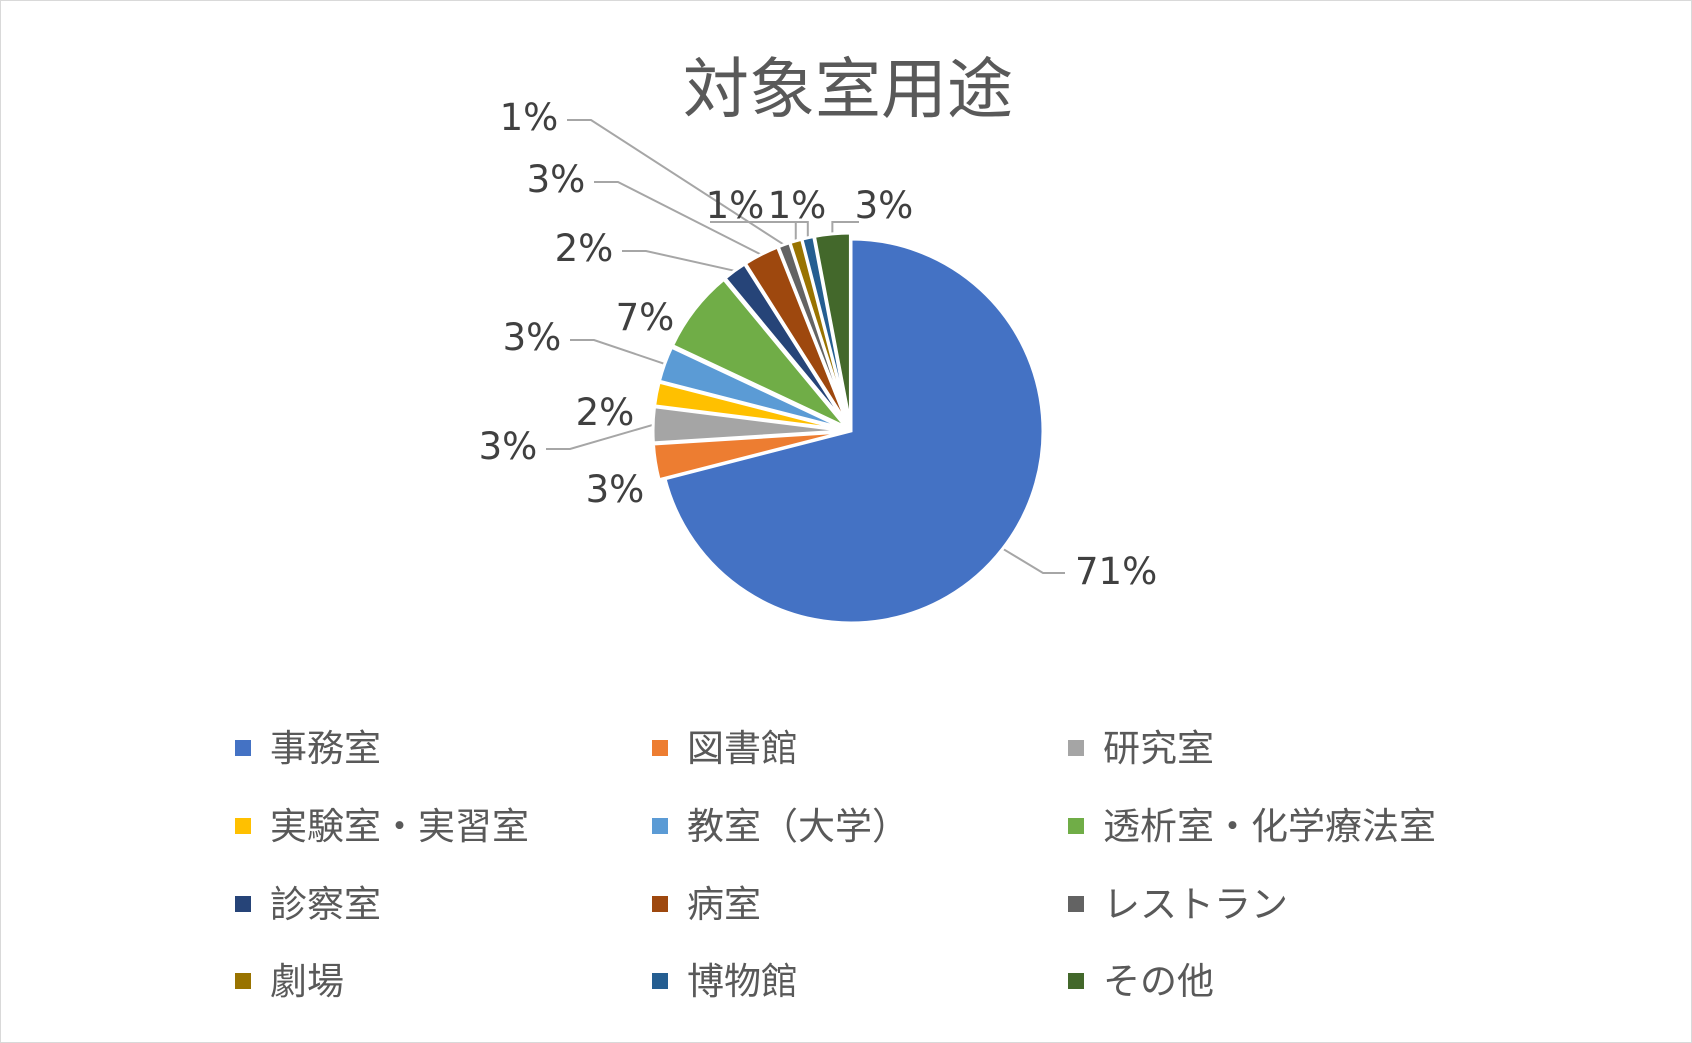 The width and height of the screenshot is (1692, 1043). I want to click on legend-item: 研究室, so click(1141, 748).